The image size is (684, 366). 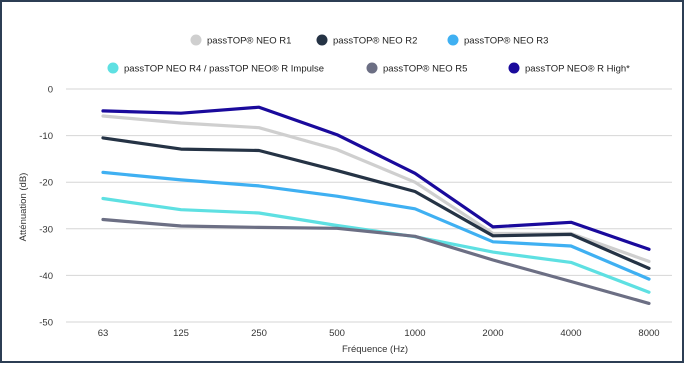 I want to click on x-tick-label: 500, so click(x=337, y=333).